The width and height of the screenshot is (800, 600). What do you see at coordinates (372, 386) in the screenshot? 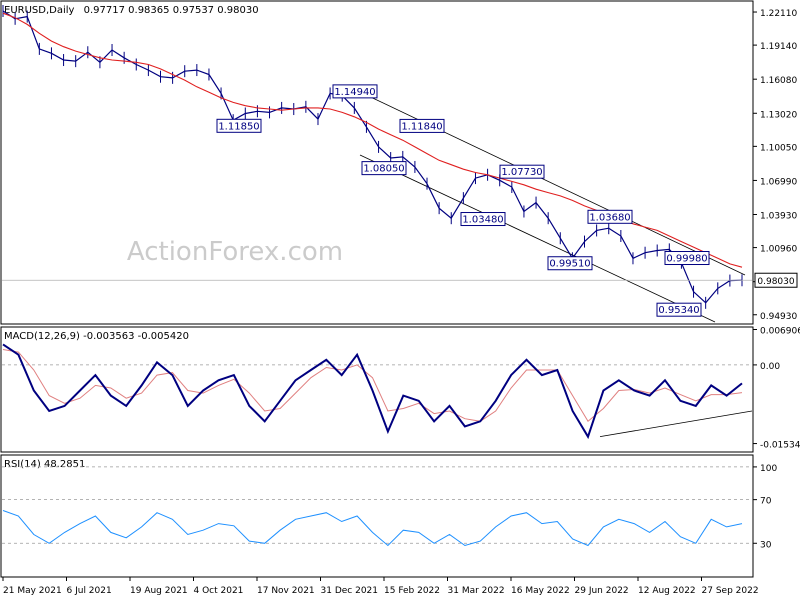
I see `macd-signal-line` at bounding box center [372, 386].